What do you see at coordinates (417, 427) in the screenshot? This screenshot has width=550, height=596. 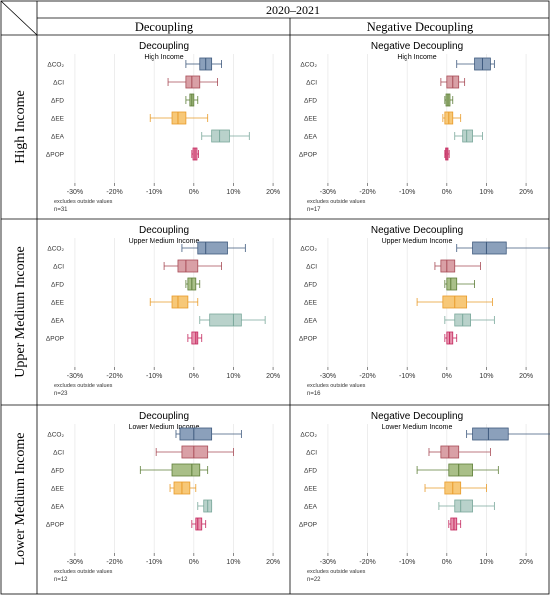 I see `chart-subtitle: Lower Medium Income` at bounding box center [417, 427].